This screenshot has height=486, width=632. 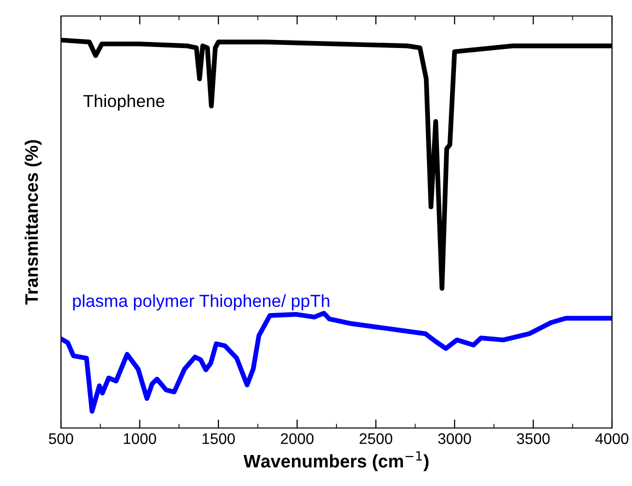 I want to click on x-tick-label: 3000, so click(x=454, y=438).